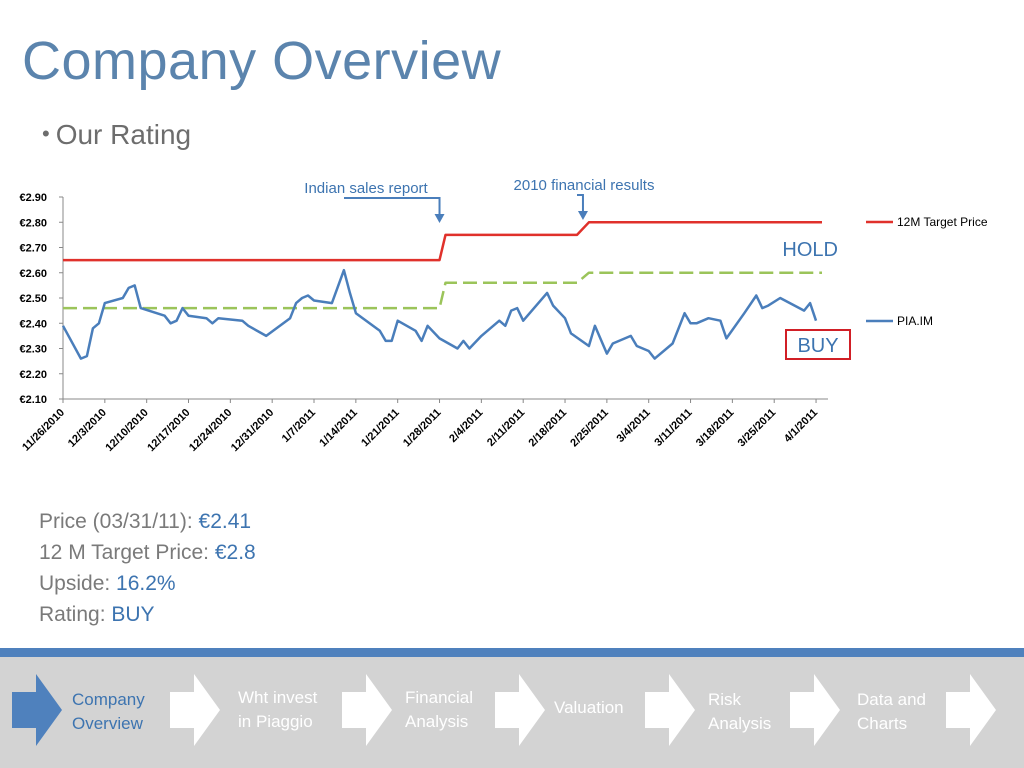 The width and height of the screenshot is (1024, 768). Describe the element at coordinates (37, 710) in the screenshot. I see `nav-arrow-active-icon` at that location.